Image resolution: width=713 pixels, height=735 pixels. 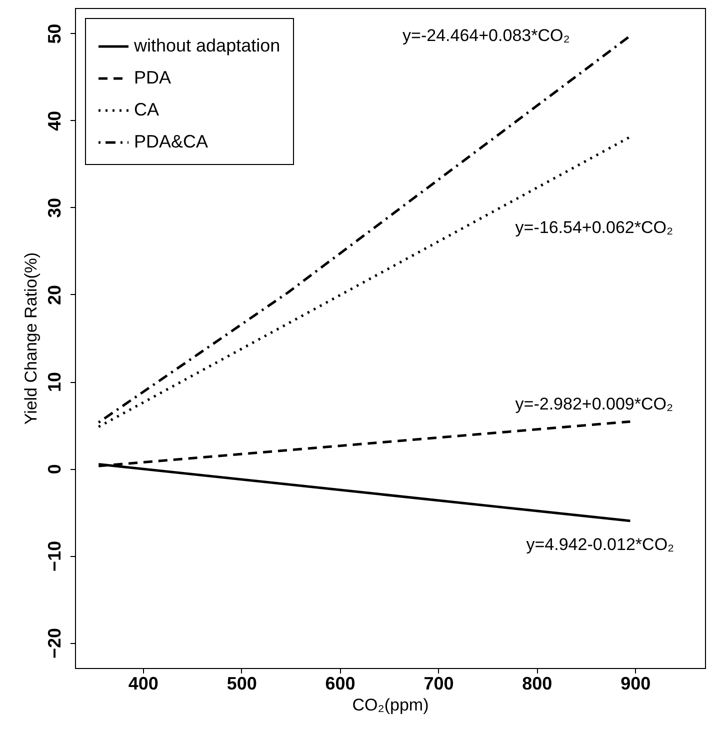 I want to click on x-tick-label: 900, so click(x=635, y=684).